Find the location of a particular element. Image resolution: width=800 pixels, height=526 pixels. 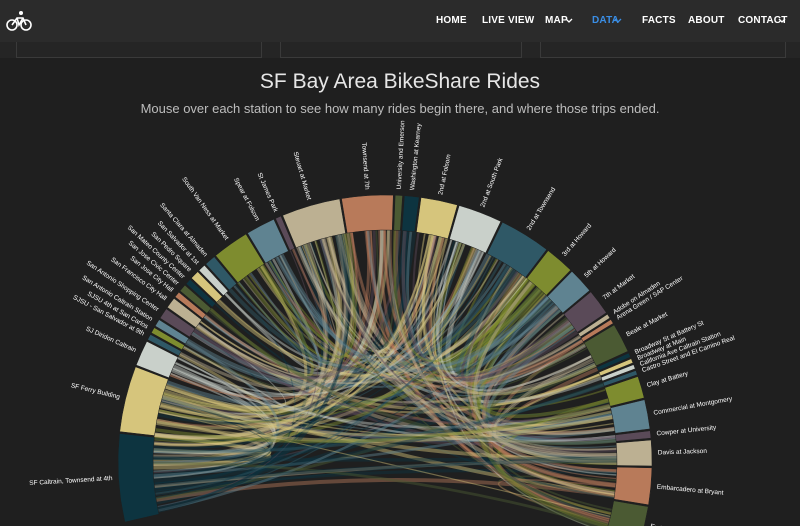

nav-link: ABOUT is located at coordinates (706, 20).